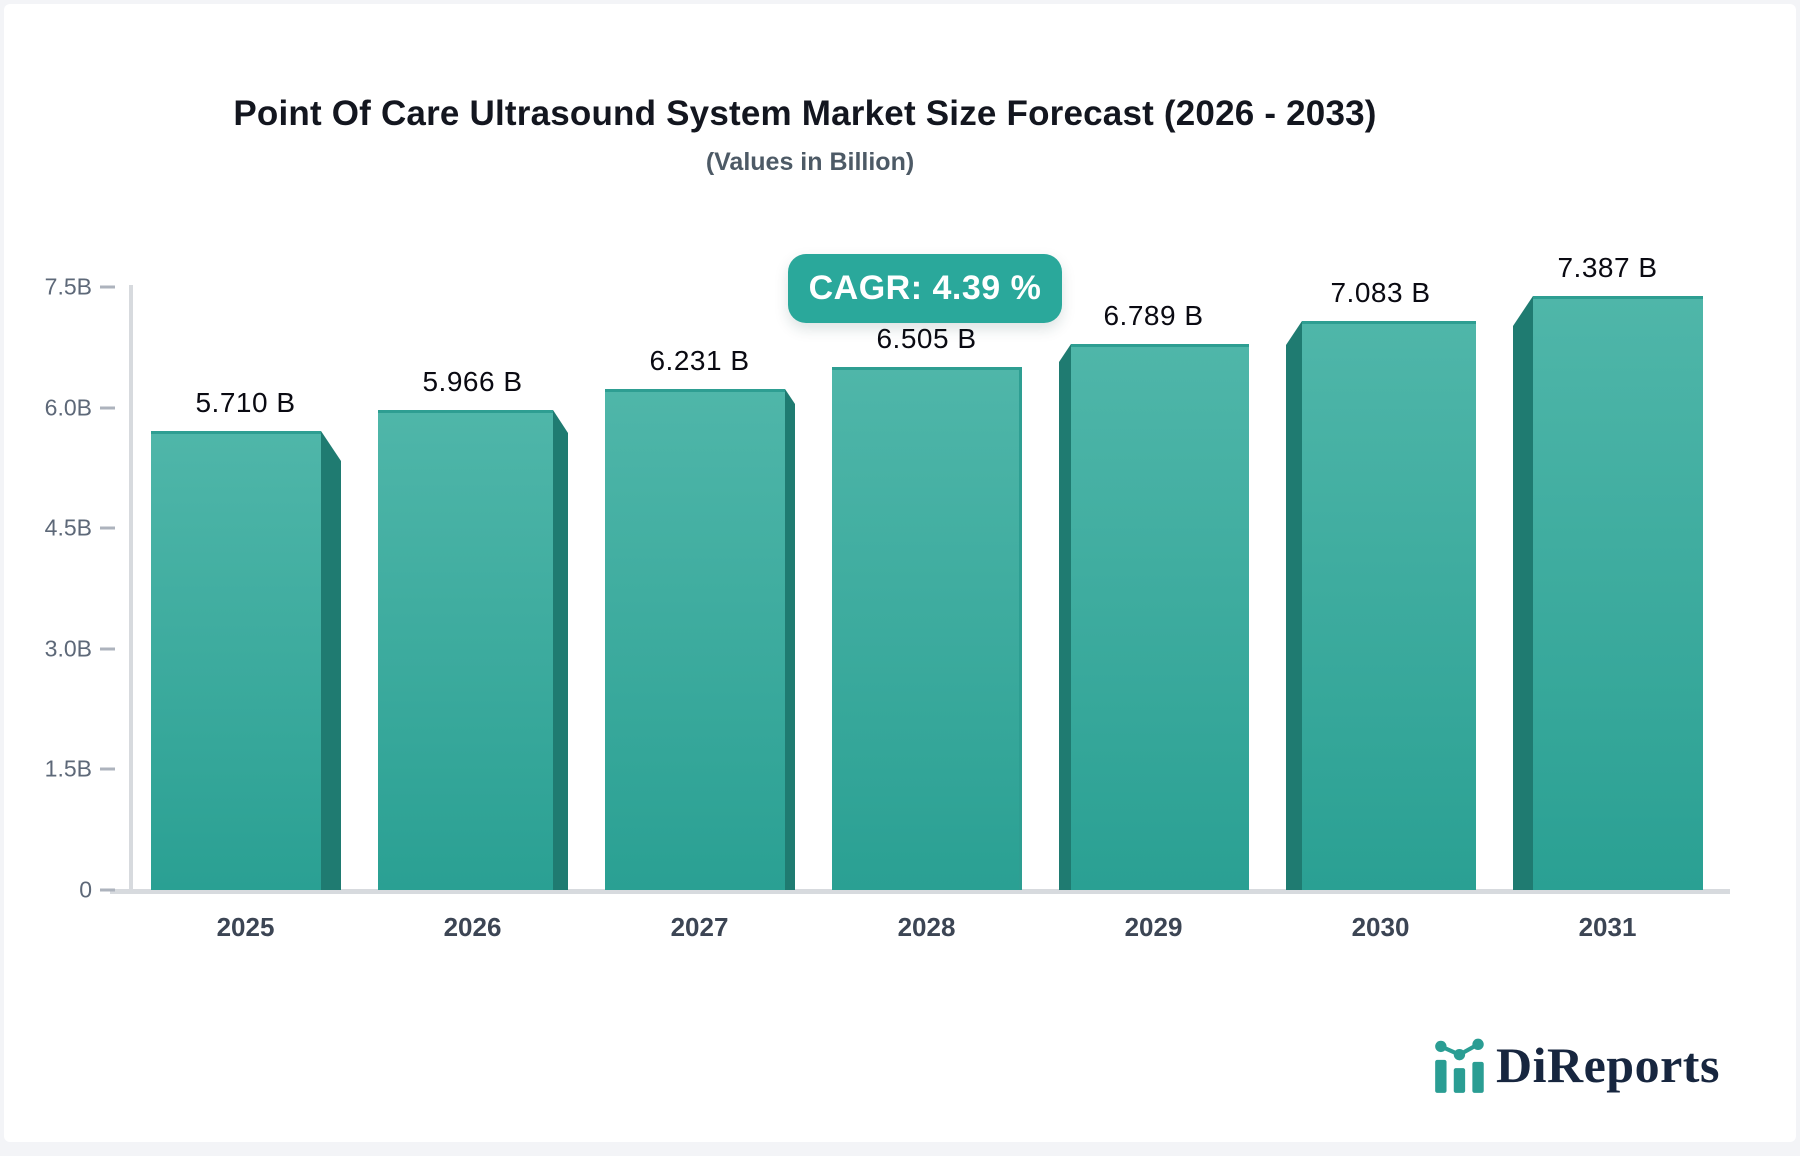  I want to click on bar-2028, so click(927, 628).